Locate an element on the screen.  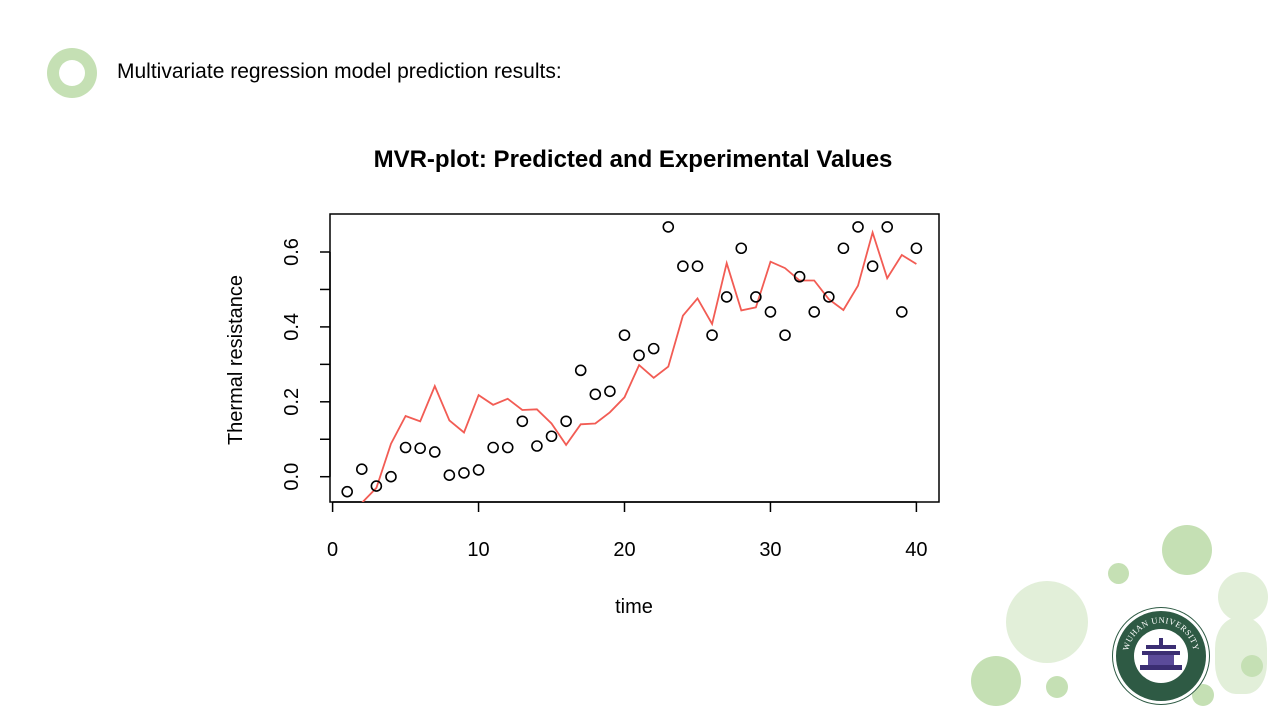
x-tick-label: 10 is located at coordinates (478, 550).